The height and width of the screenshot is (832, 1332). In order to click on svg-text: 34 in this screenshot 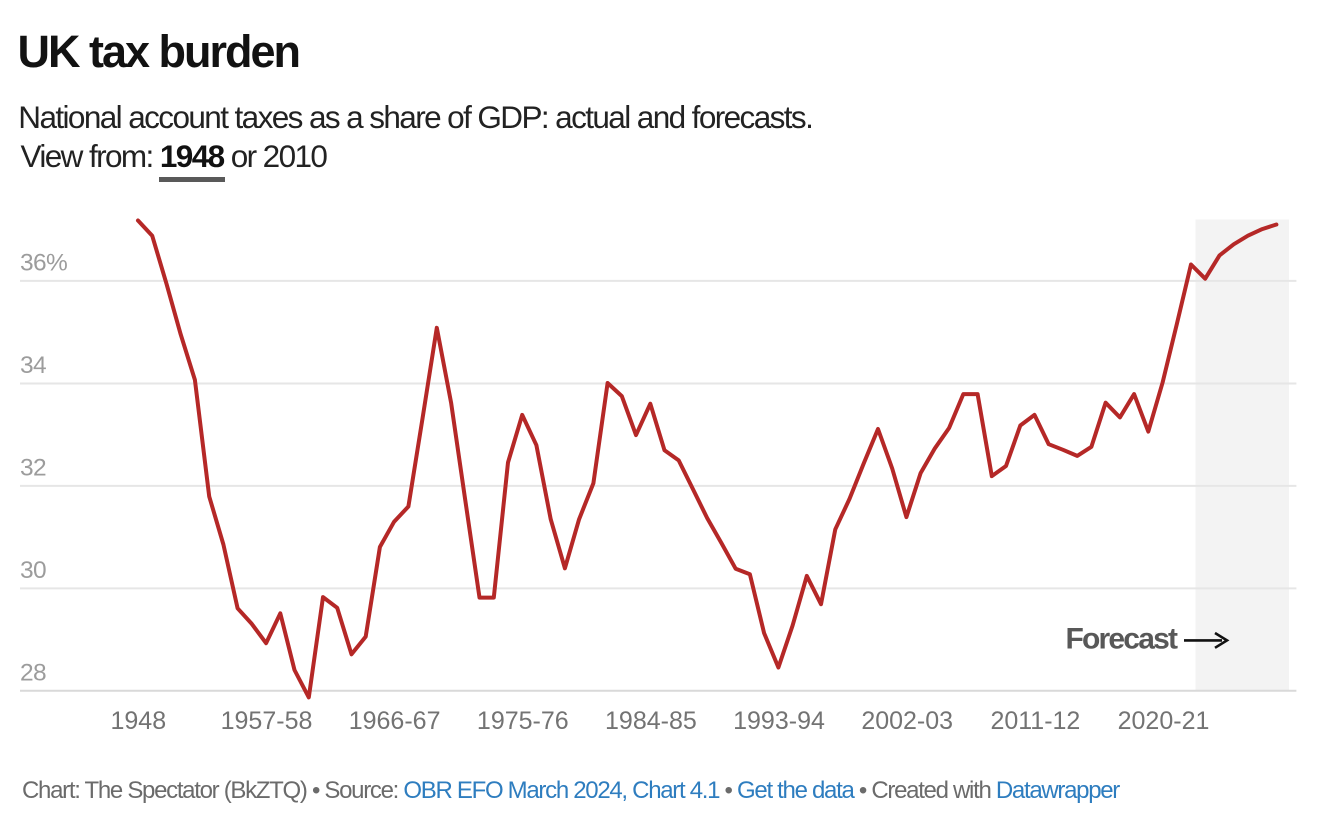, I will do `click(33, 365)`.